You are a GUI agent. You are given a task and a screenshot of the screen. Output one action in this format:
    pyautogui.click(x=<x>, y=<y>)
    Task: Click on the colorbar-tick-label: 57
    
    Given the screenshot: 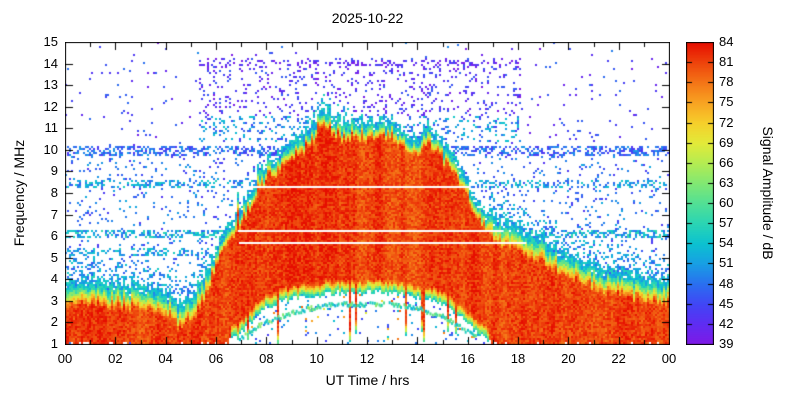 What is the action you would take?
    pyautogui.click(x=726, y=223)
    